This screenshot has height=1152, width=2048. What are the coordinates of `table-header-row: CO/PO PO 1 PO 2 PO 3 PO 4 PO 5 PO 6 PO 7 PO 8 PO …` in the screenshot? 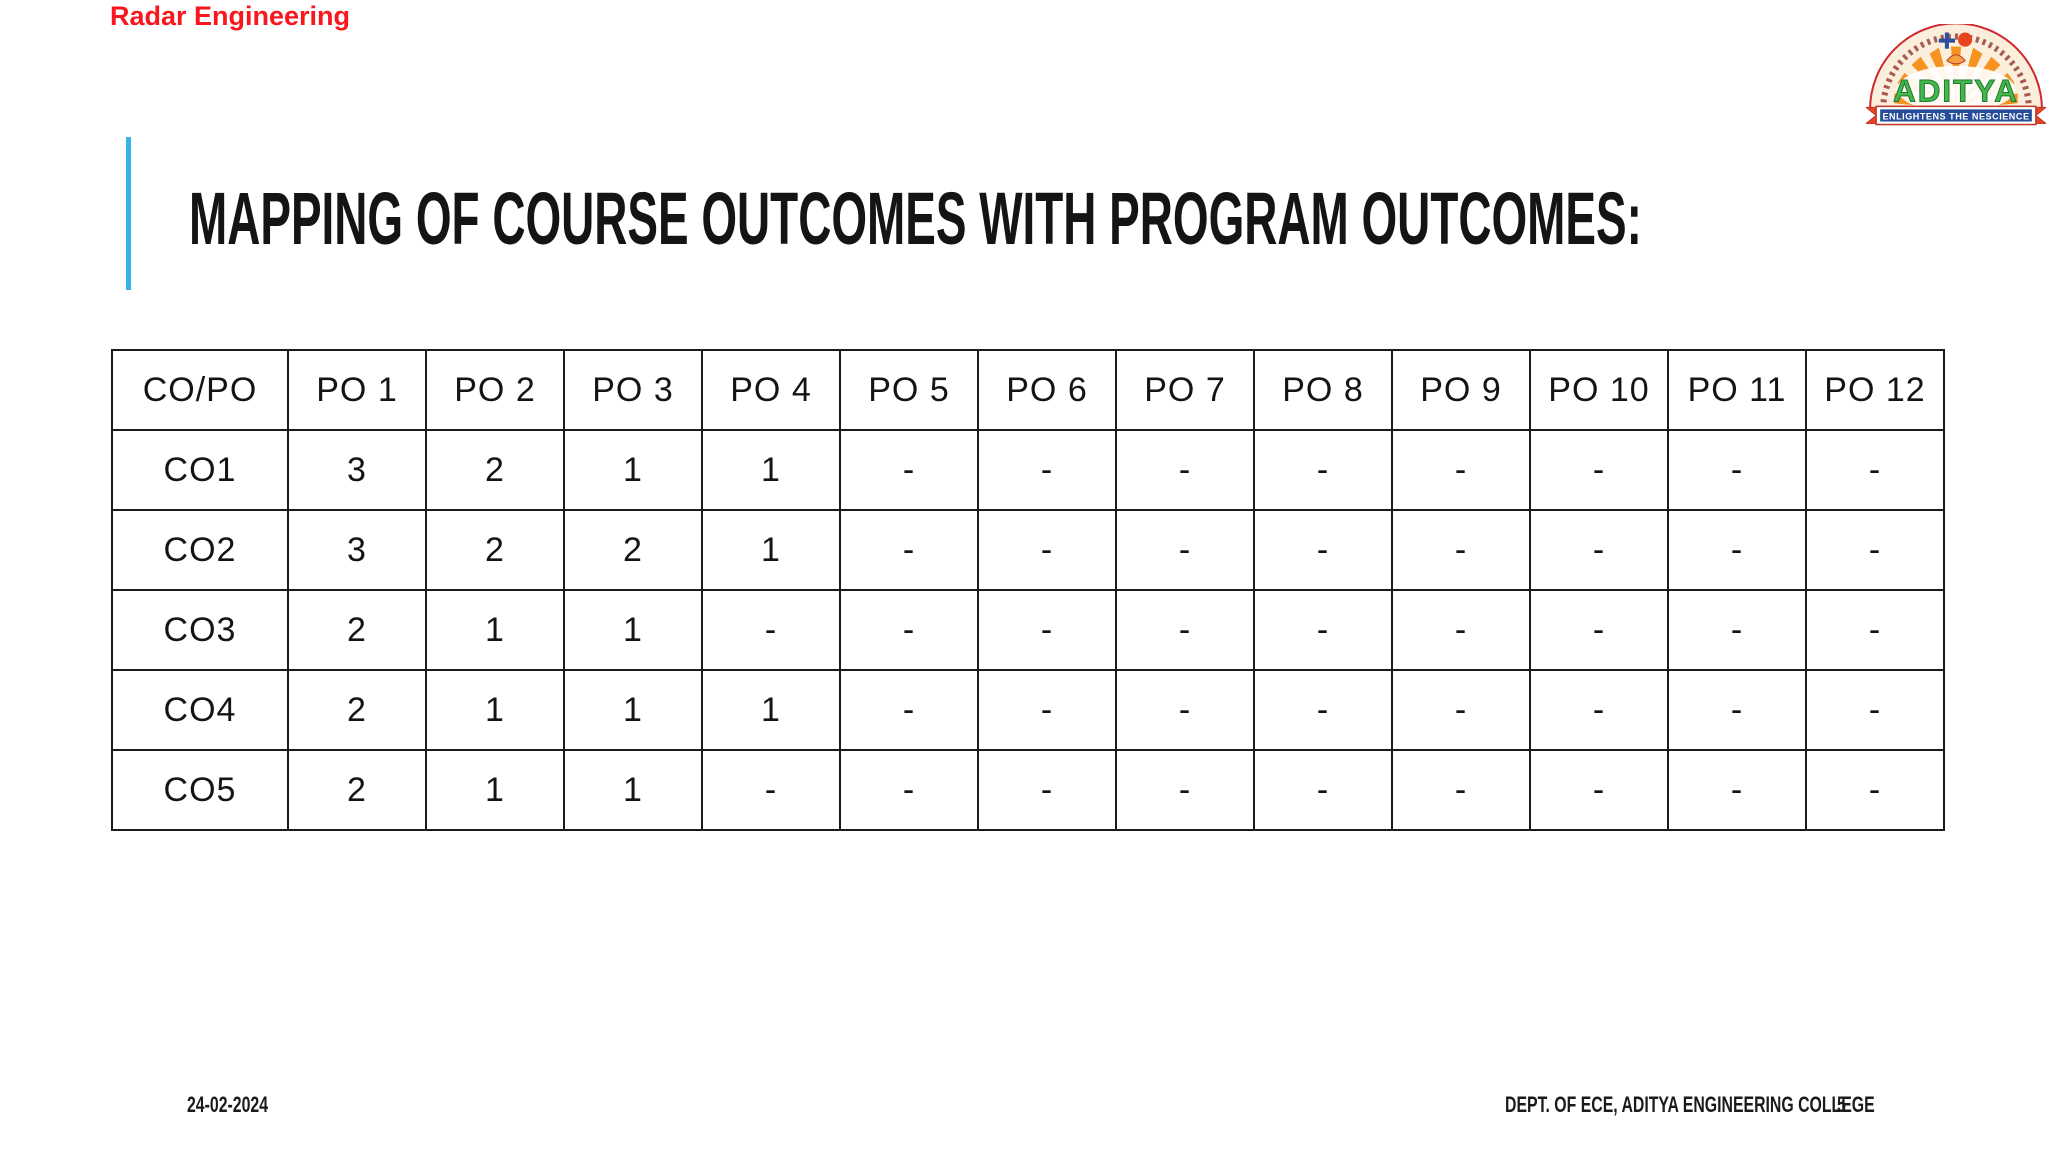 It's located at (1028, 390).